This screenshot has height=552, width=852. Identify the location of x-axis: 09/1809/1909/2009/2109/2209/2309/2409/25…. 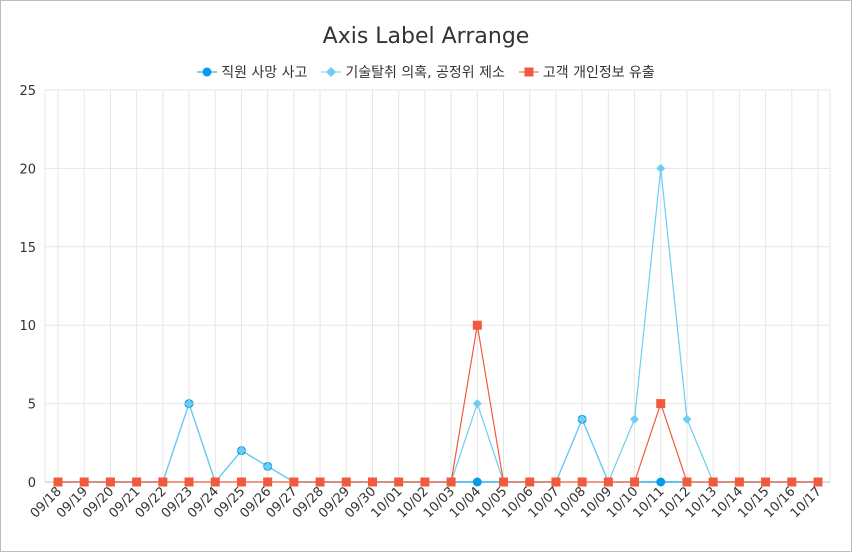
(426, 502).